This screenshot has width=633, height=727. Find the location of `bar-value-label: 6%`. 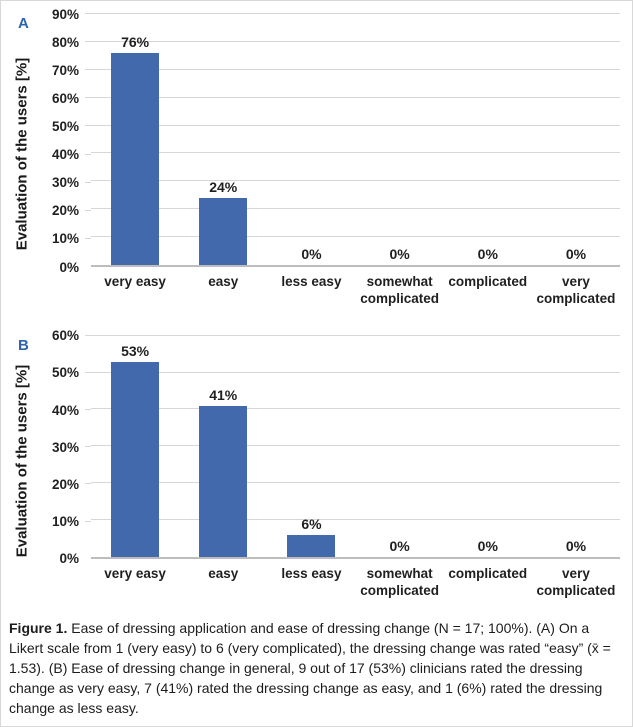

bar-value-label: 6% is located at coordinates (311, 523).